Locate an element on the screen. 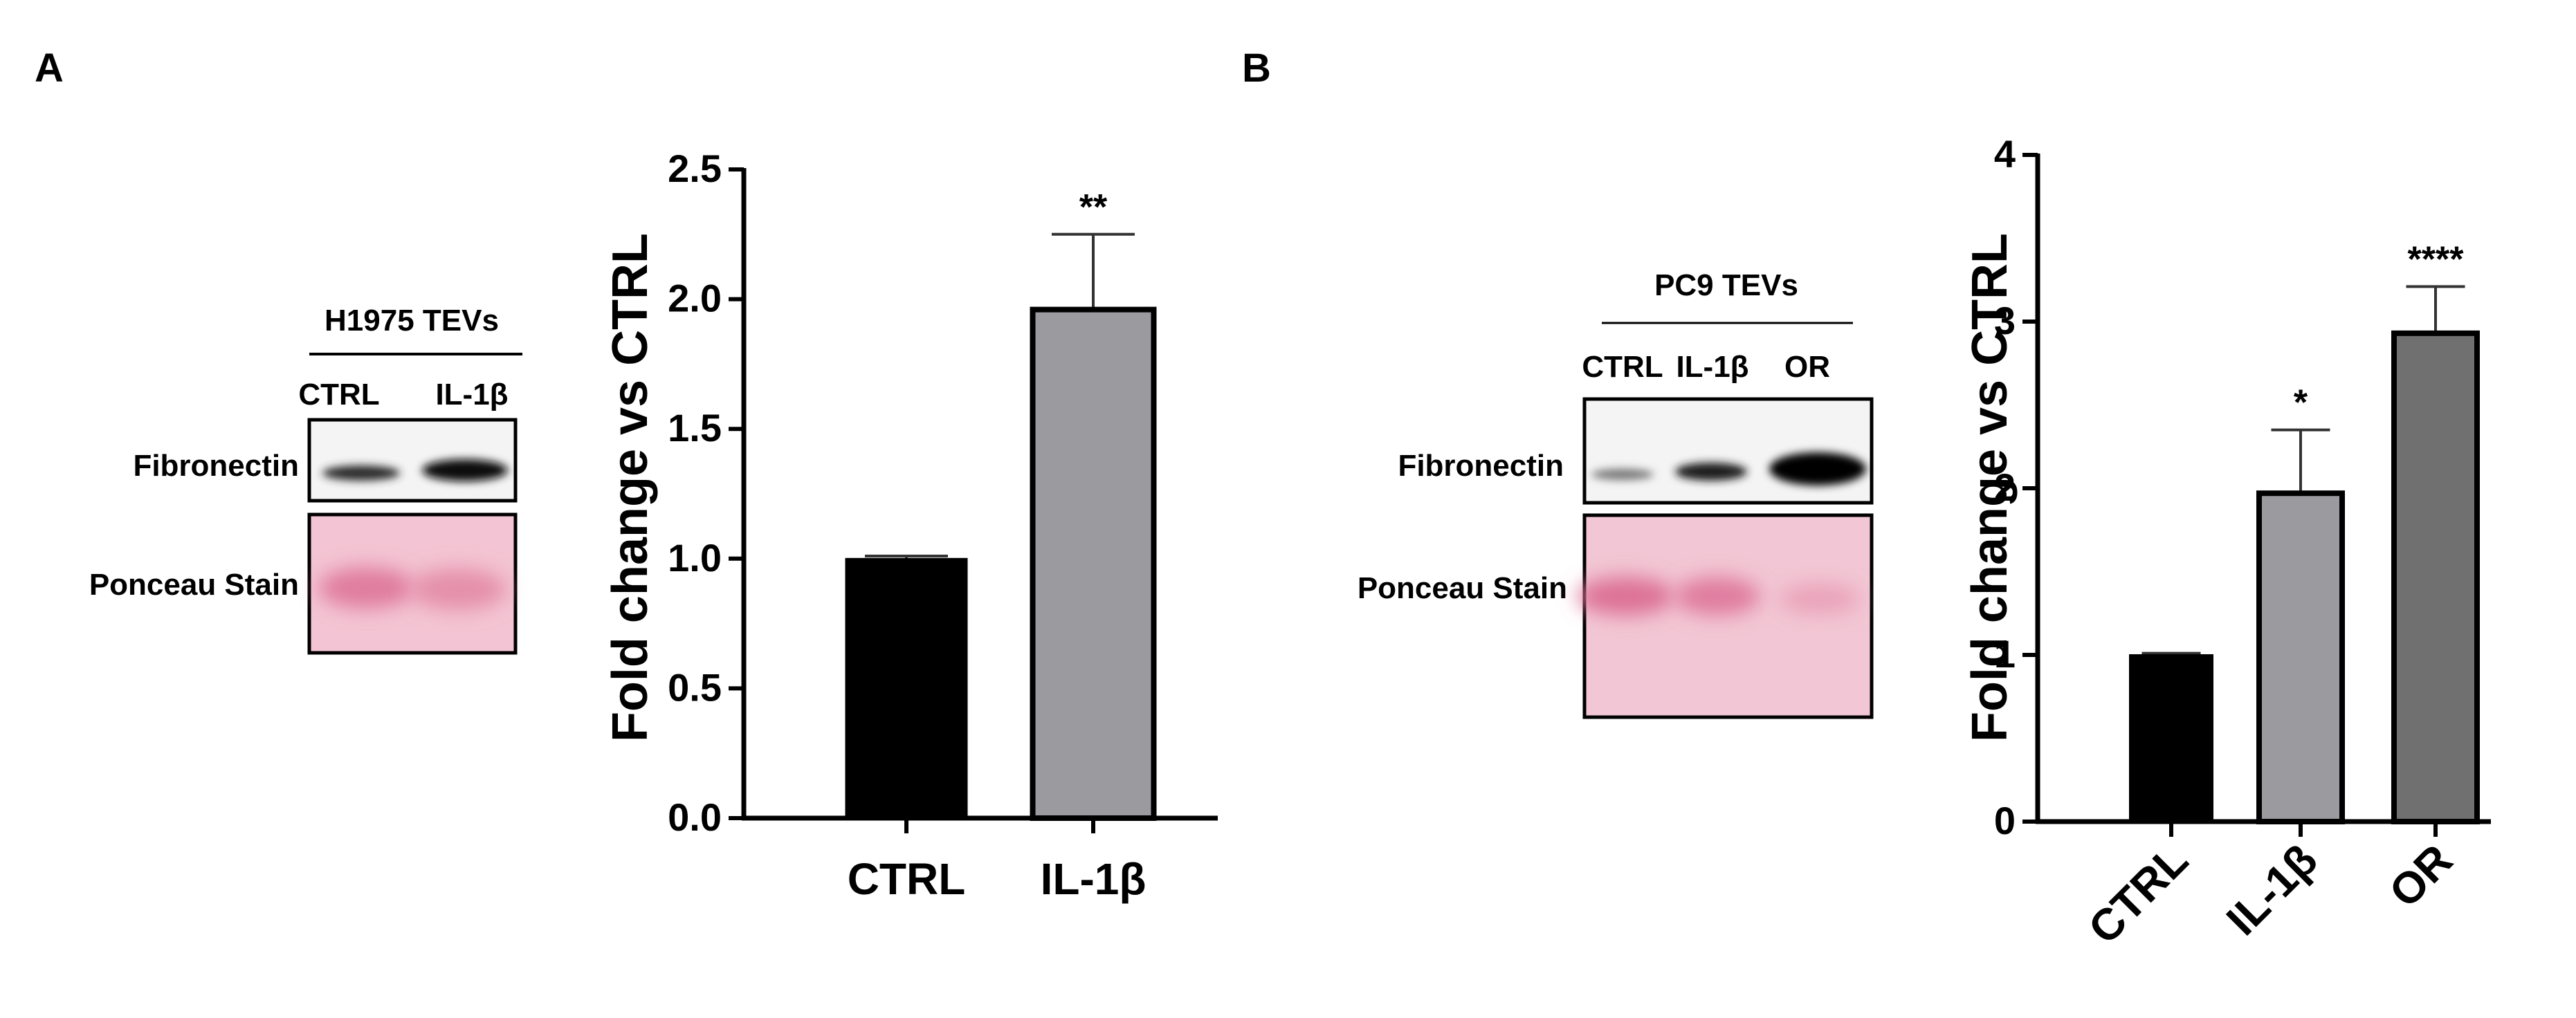  chart-b-category-label: IL-1β is located at coordinates (2272, 890).